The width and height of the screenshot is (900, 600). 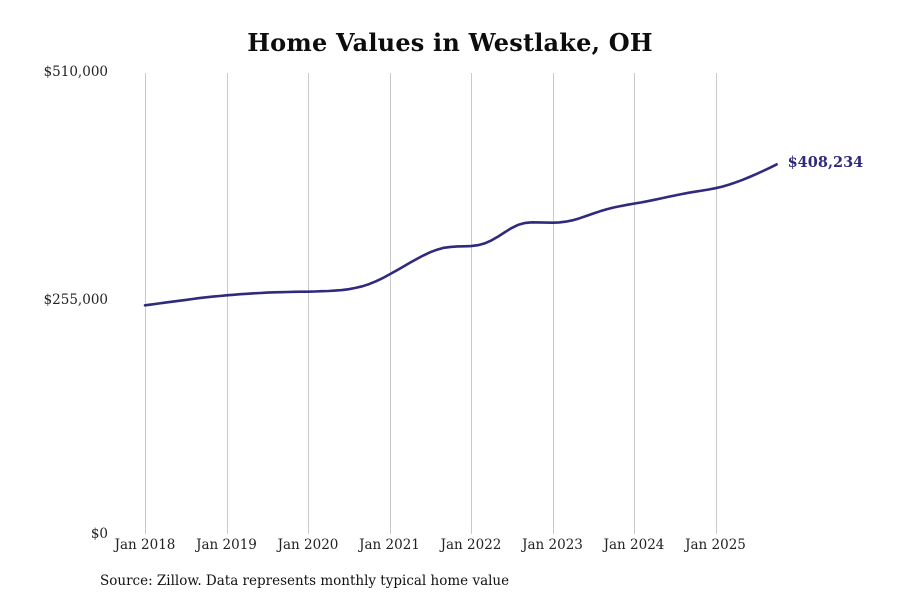 I want to click on x-axis-tick-label: Jan 2023, so click(x=552, y=545).